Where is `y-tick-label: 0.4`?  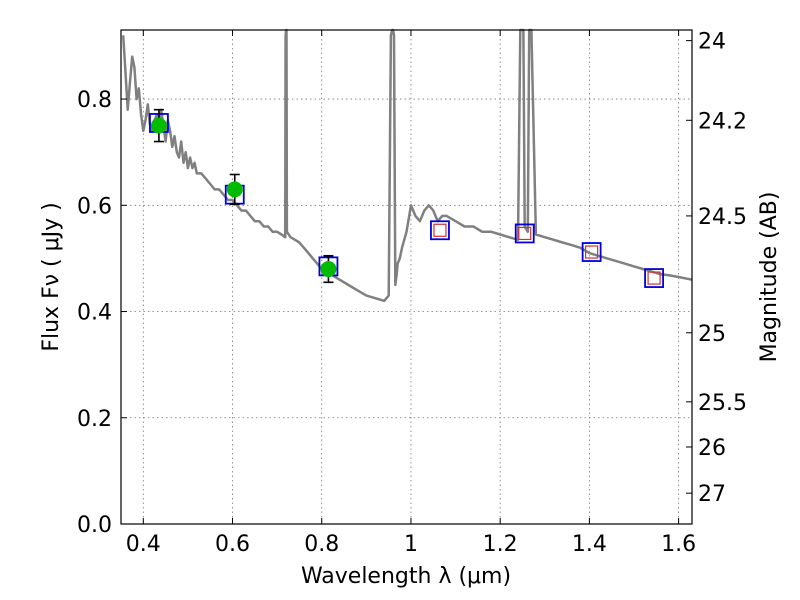 y-tick-label: 0.4 is located at coordinates (94, 313).